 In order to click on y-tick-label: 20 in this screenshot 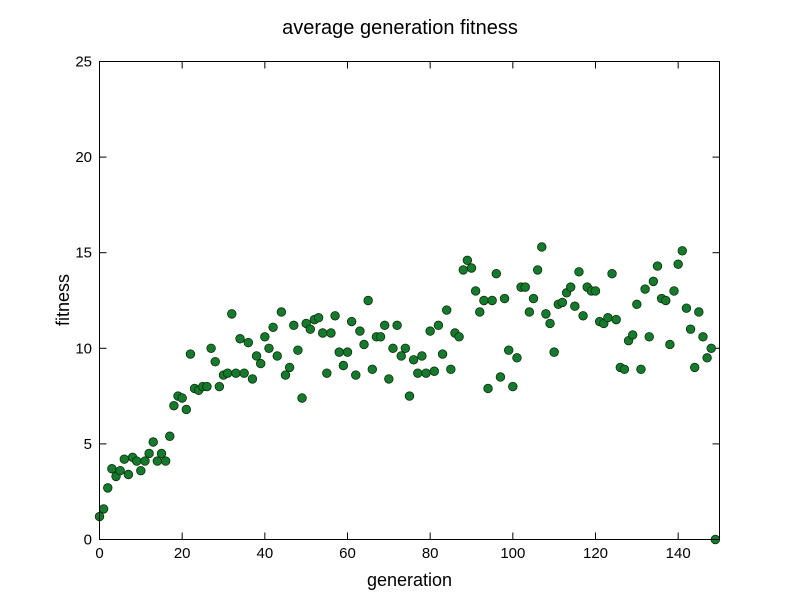, I will do `click(83, 157)`.